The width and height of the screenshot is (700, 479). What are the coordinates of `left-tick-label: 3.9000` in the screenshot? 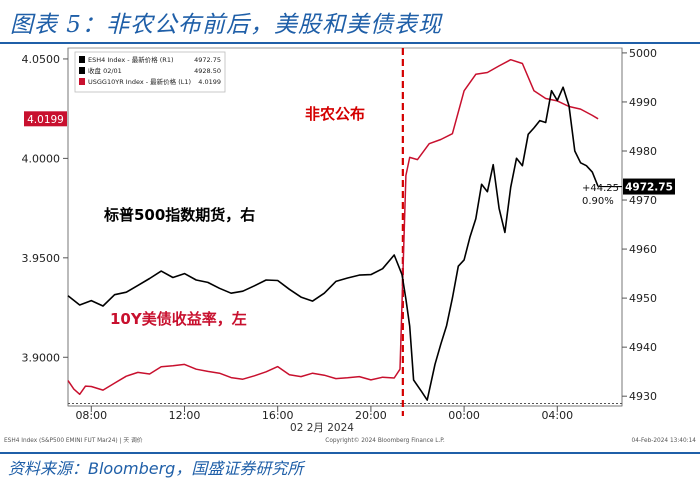 It's located at (41, 357).